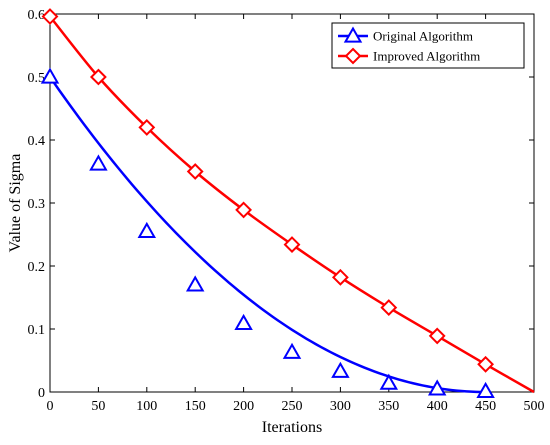 This screenshot has width=550, height=445. What do you see at coordinates (292, 406) in the screenshot?
I see `x-tick-label: 250` at bounding box center [292, 406].